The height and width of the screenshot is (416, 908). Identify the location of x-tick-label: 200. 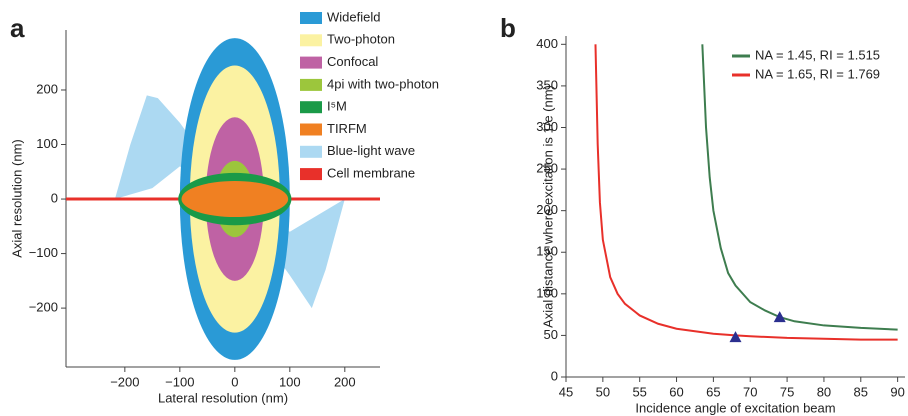
(345, 381).